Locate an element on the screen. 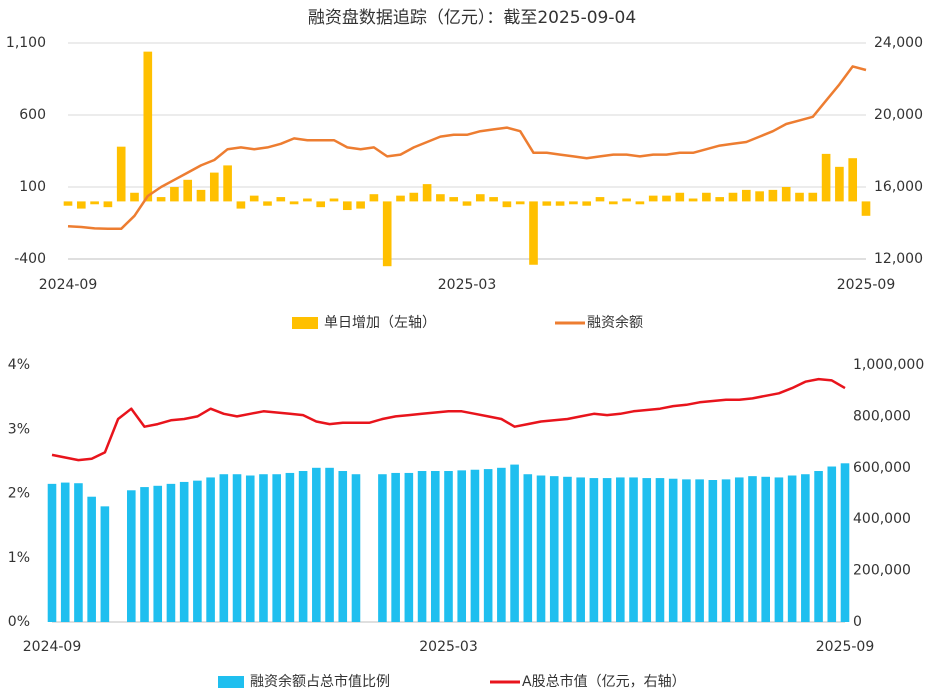 The height and width of the screenshot is (697, 945). y-tick-label: -400 is located at coordinates (30, 259).